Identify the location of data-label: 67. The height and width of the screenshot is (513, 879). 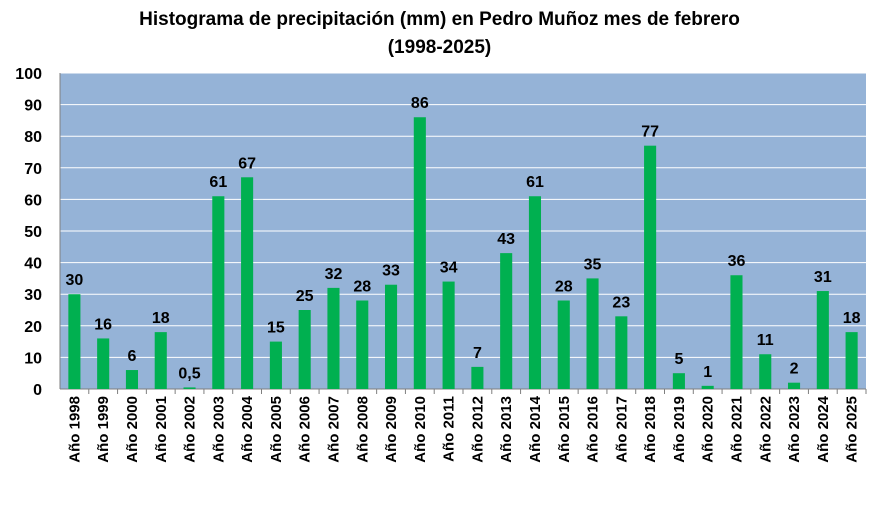
(247, 163).